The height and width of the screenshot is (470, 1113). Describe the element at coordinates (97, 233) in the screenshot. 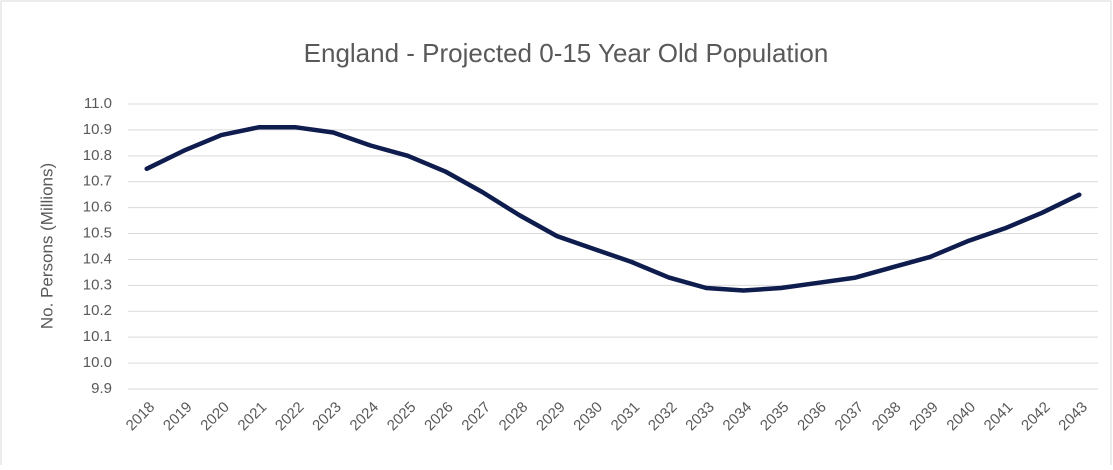

I see `y-tick-label: 10.5` at that location.